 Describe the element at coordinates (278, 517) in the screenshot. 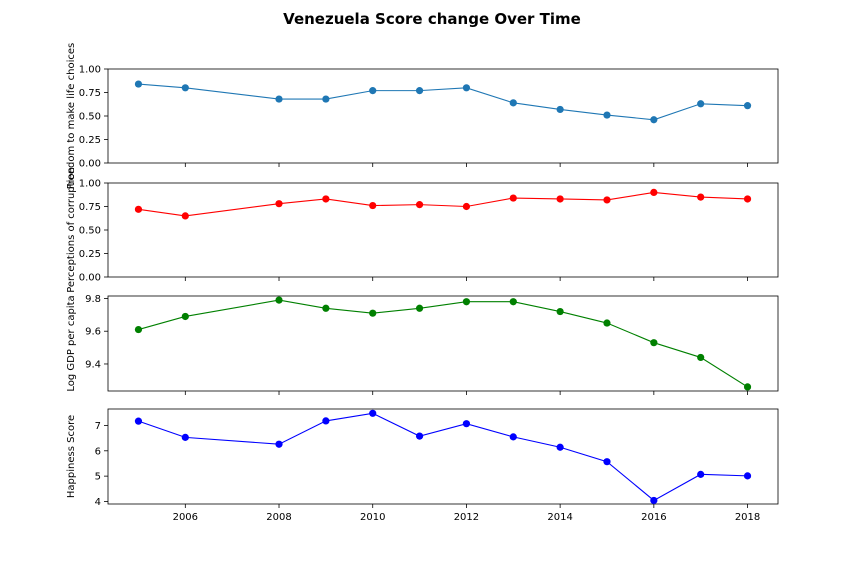

I see `x-tick-label: 2008` at that location.